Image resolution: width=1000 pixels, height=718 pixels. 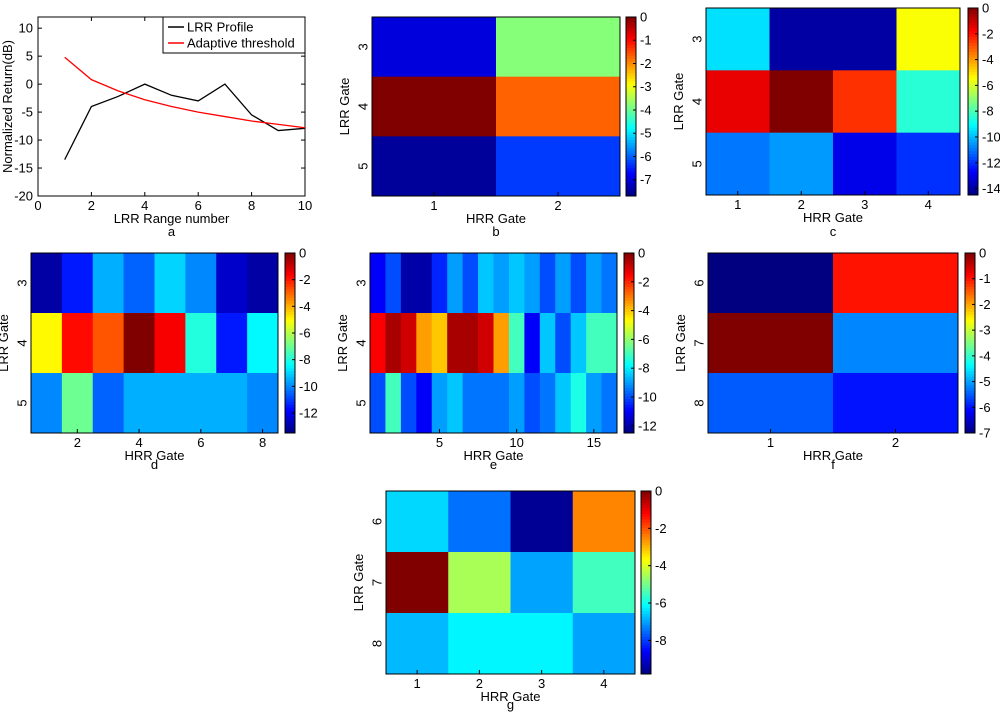 What do you see at coordinates (23, 196) in the screenshot?
I see `y-tick-label: -20` at bounding box center [23, 196].